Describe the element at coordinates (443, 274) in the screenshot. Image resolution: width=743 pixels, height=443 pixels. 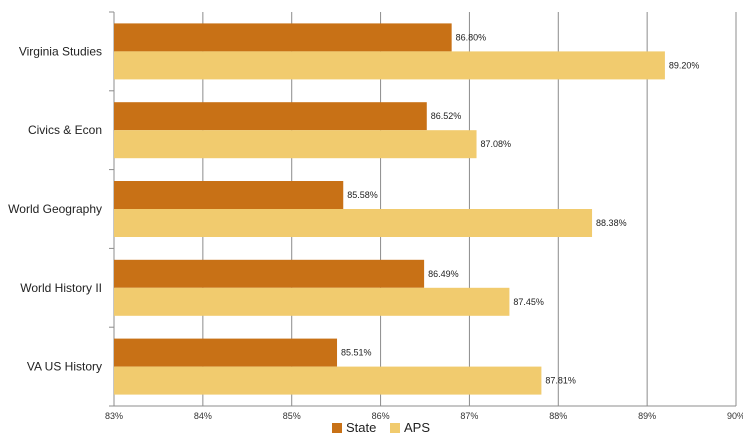
I see `data-label: 86.49%` at that location.